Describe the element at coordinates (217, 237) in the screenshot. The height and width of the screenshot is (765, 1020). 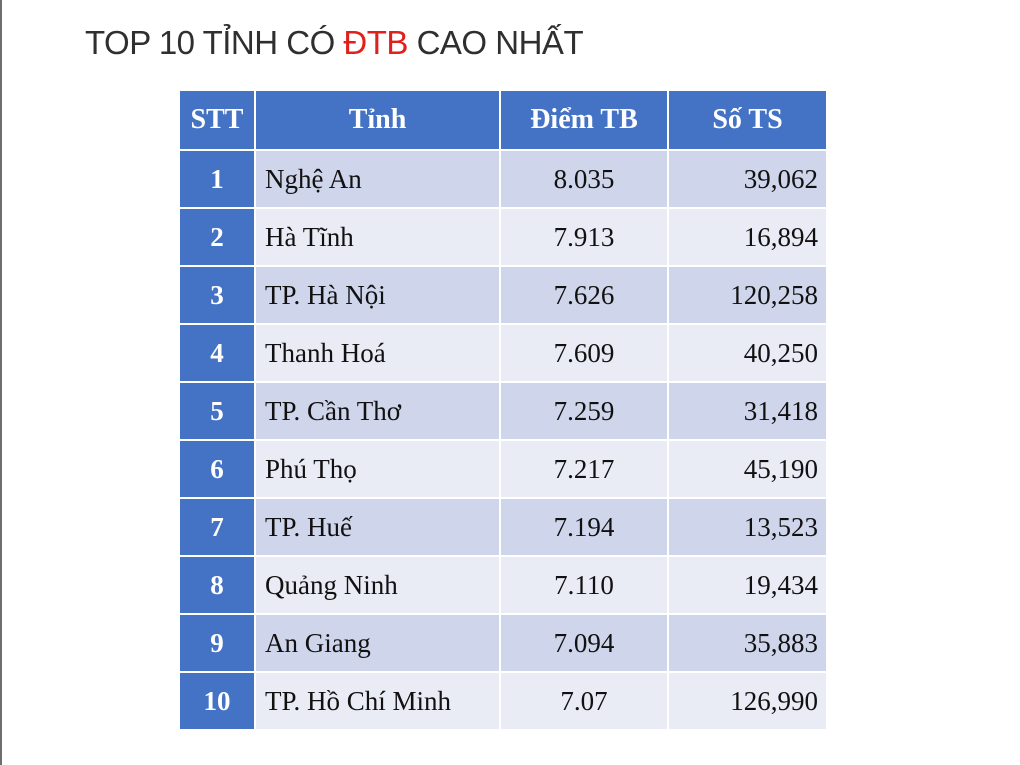
I see `cell-stt: 2` at that location.